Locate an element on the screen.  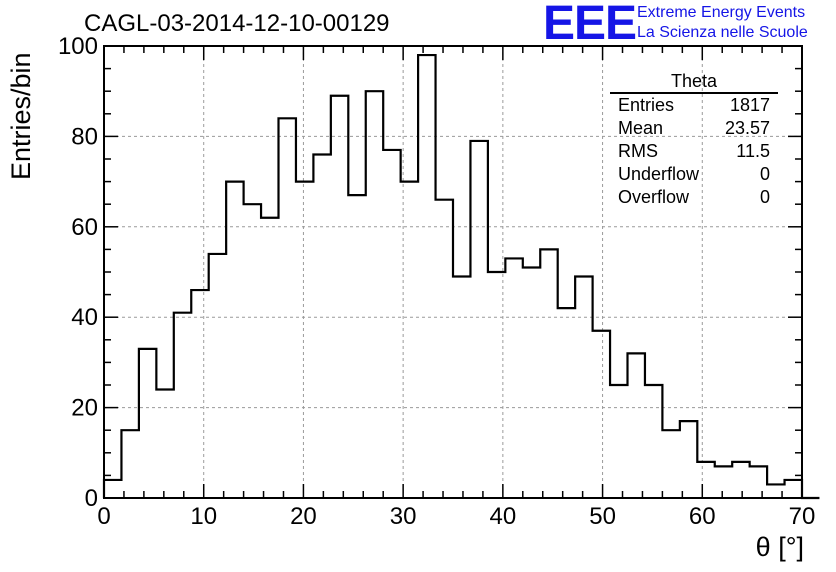
logo-text-line2: La Scienza nelle Scuole is located at coordinates (722, 32).